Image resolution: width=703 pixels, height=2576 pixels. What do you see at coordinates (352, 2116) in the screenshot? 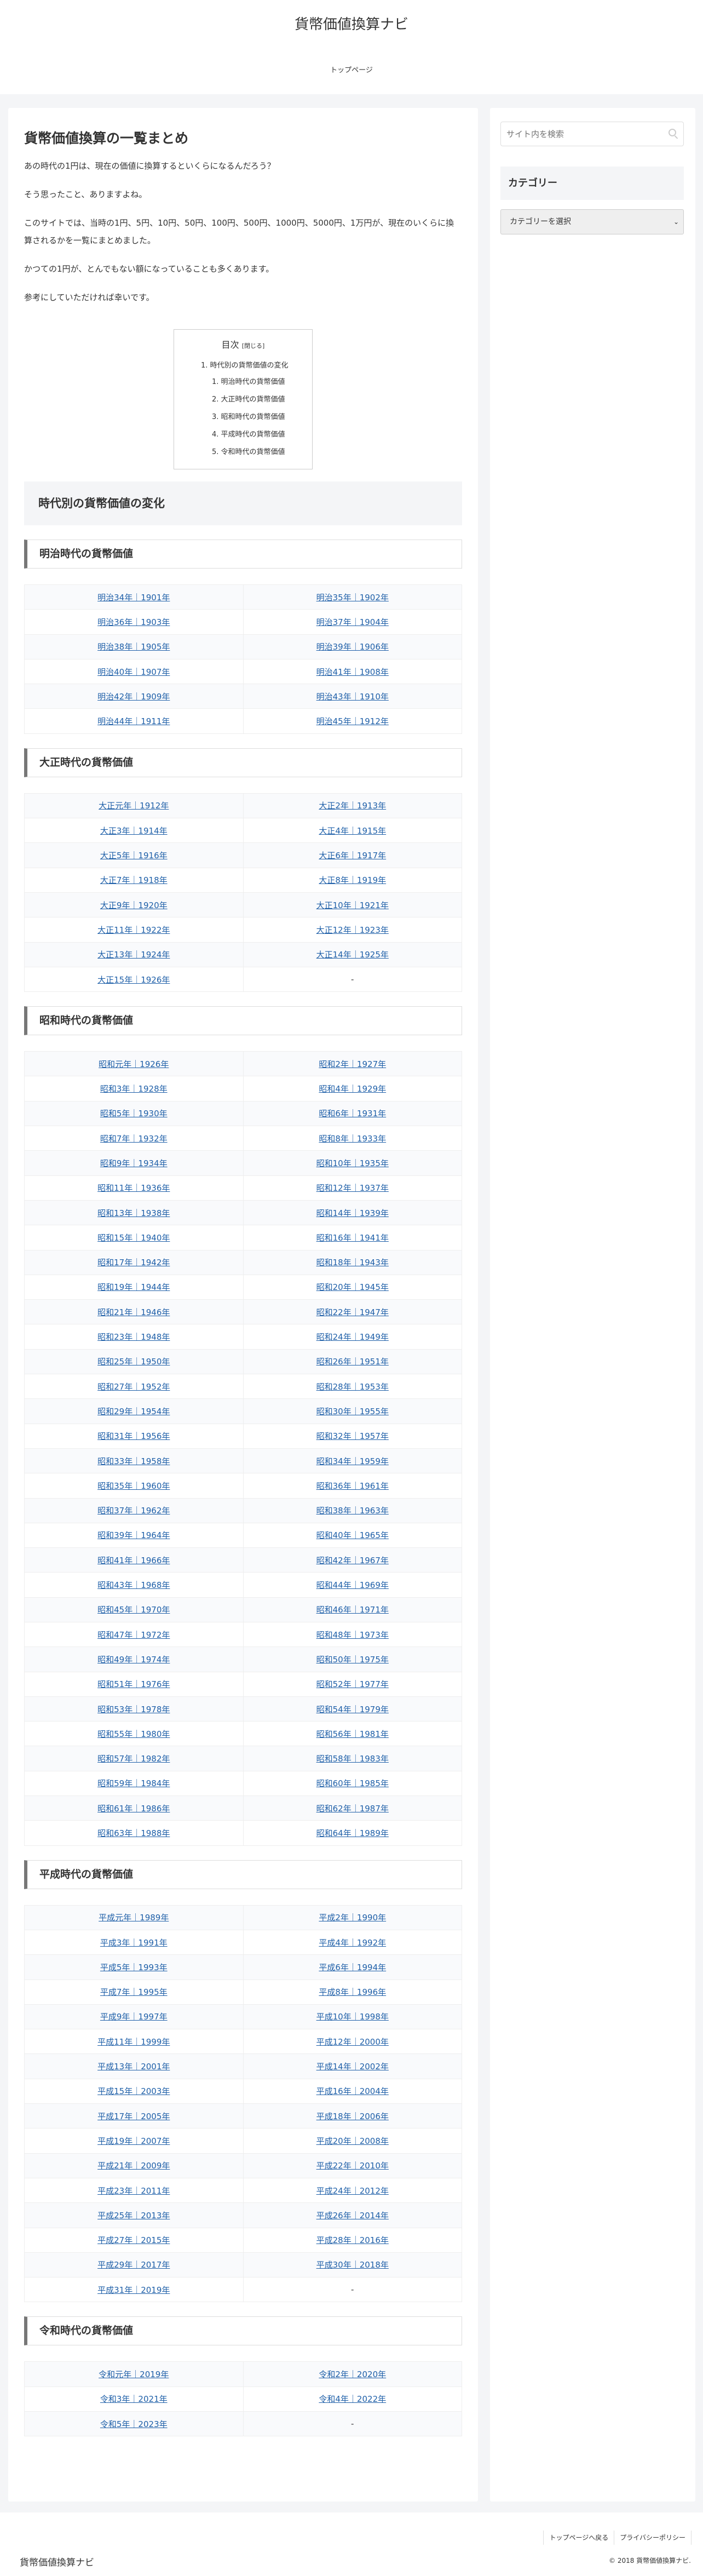
I see `year-link: 平成18年｜2006年` at bounding box center [352, 2116].